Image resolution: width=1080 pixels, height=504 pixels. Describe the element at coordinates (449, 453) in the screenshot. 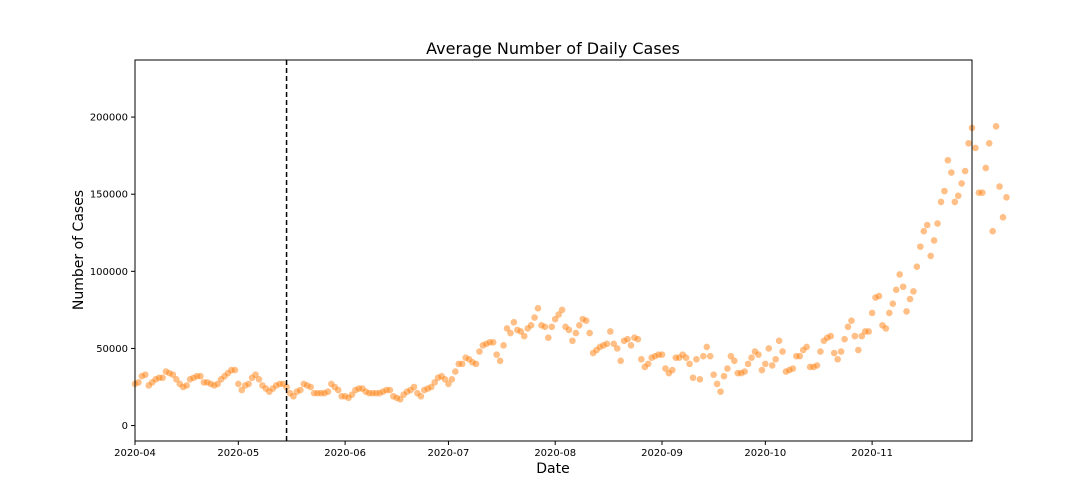

I see `x-tick-label: 2020-07` at that location.